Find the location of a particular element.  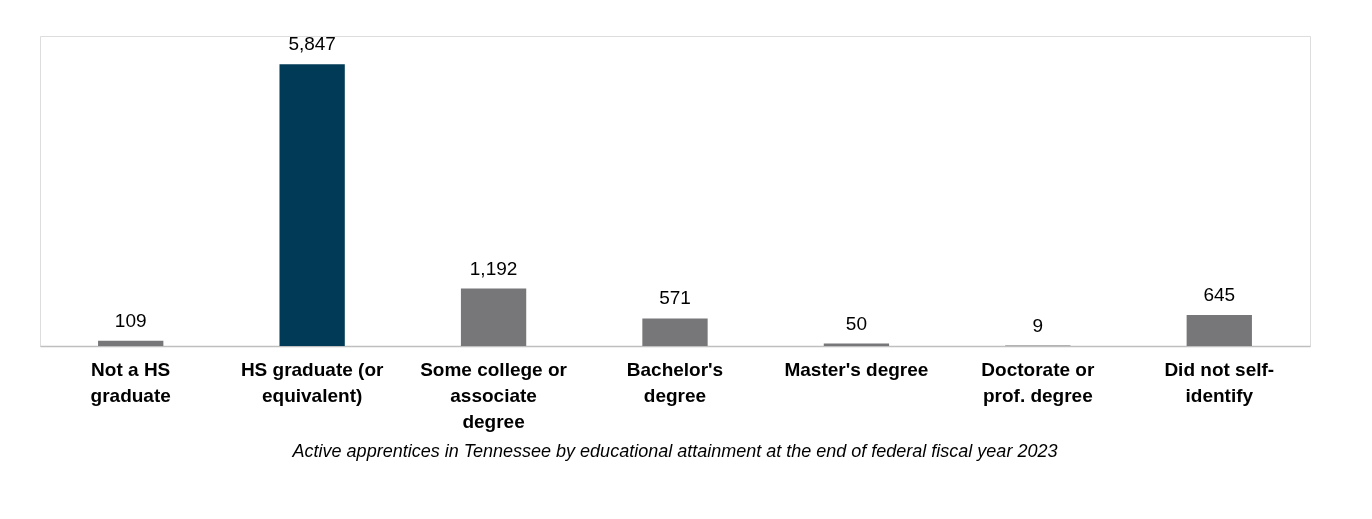

data-label: 571 is located at coordinates (675, 298).